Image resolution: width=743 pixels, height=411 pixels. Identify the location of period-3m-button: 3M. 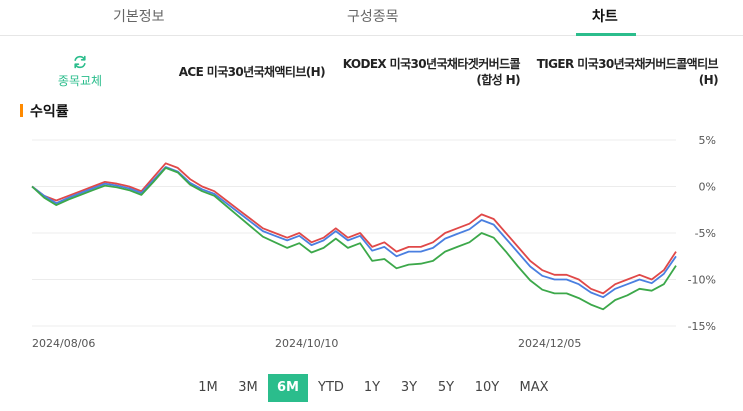
(248, 387).